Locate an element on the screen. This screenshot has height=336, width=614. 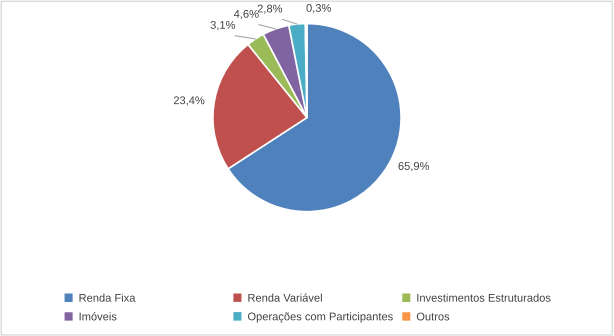
legend-label: Outros is located at coordinates (433, 316).